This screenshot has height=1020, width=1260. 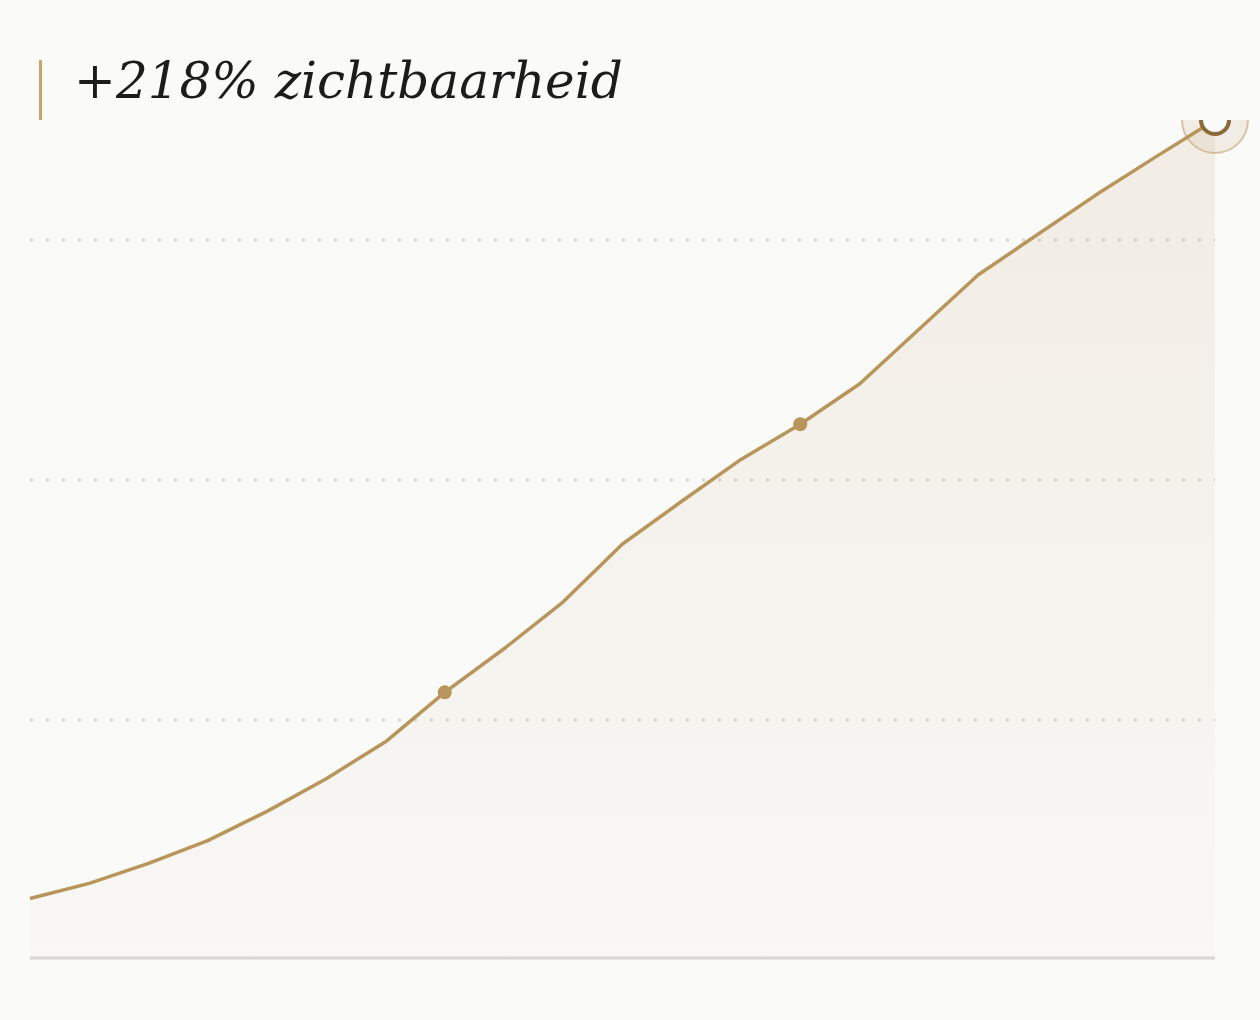 I want to click on chart-title: +218% zichtbaarheid, so click(x=348, y=81).